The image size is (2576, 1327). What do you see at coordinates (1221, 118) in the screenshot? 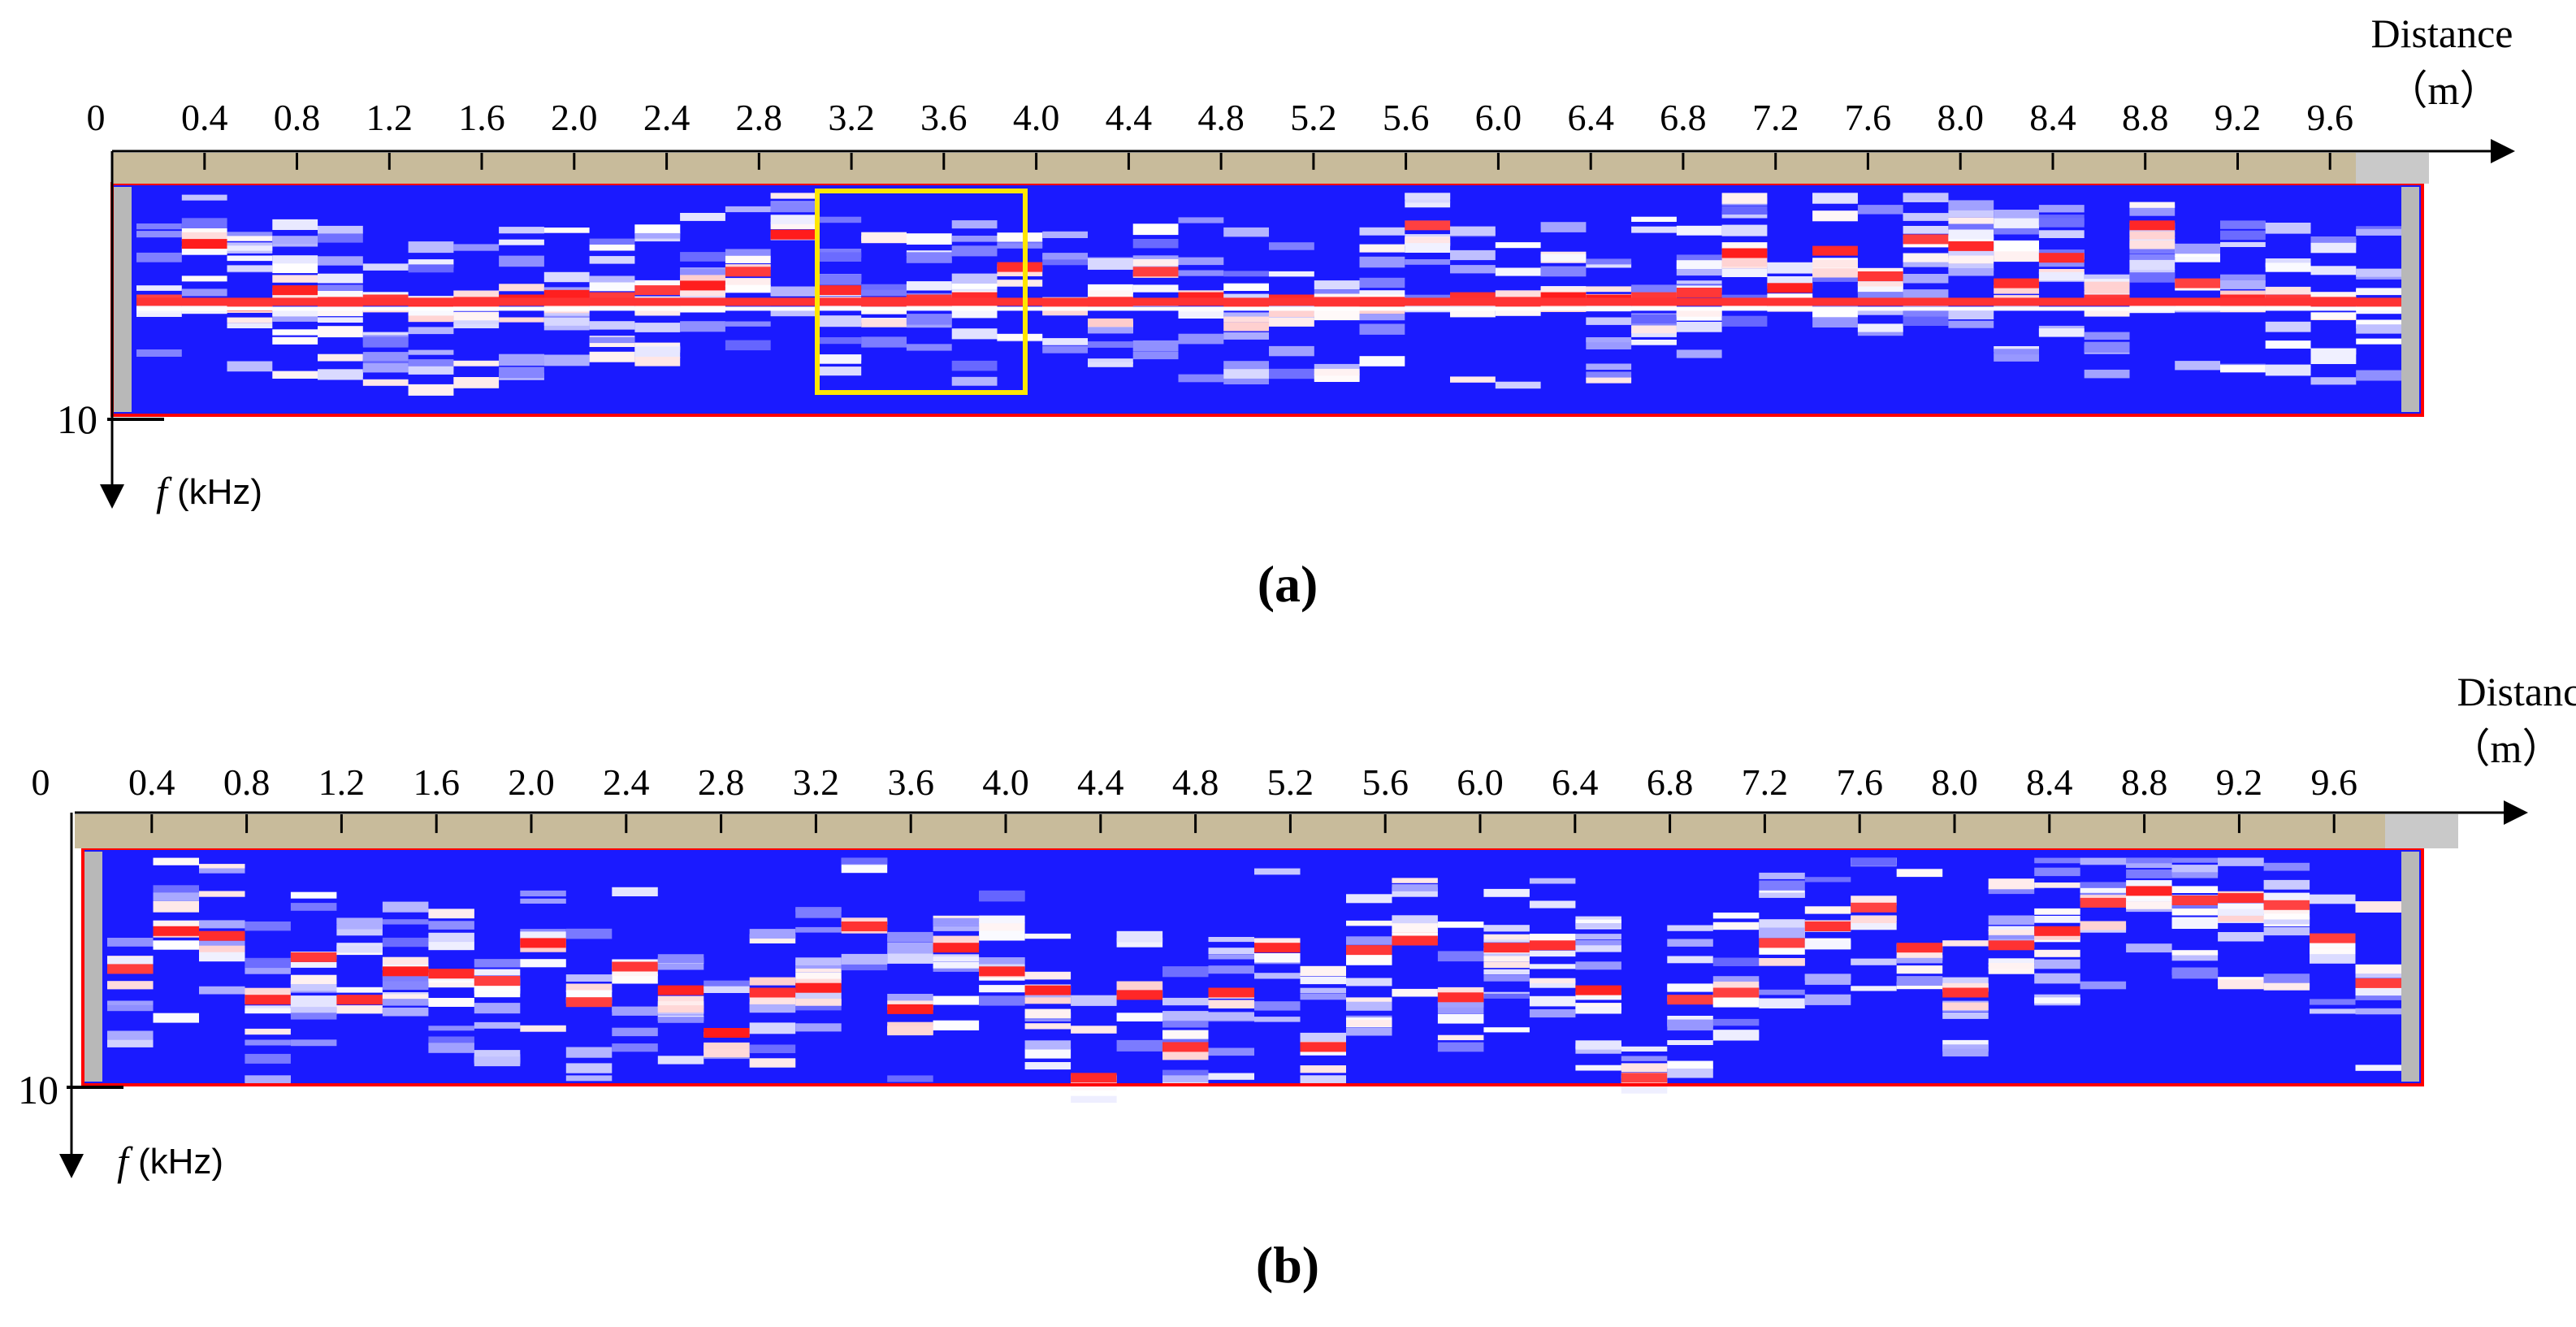
I see `x-tick-label: 4.8` at bounding box center [1221, 118].